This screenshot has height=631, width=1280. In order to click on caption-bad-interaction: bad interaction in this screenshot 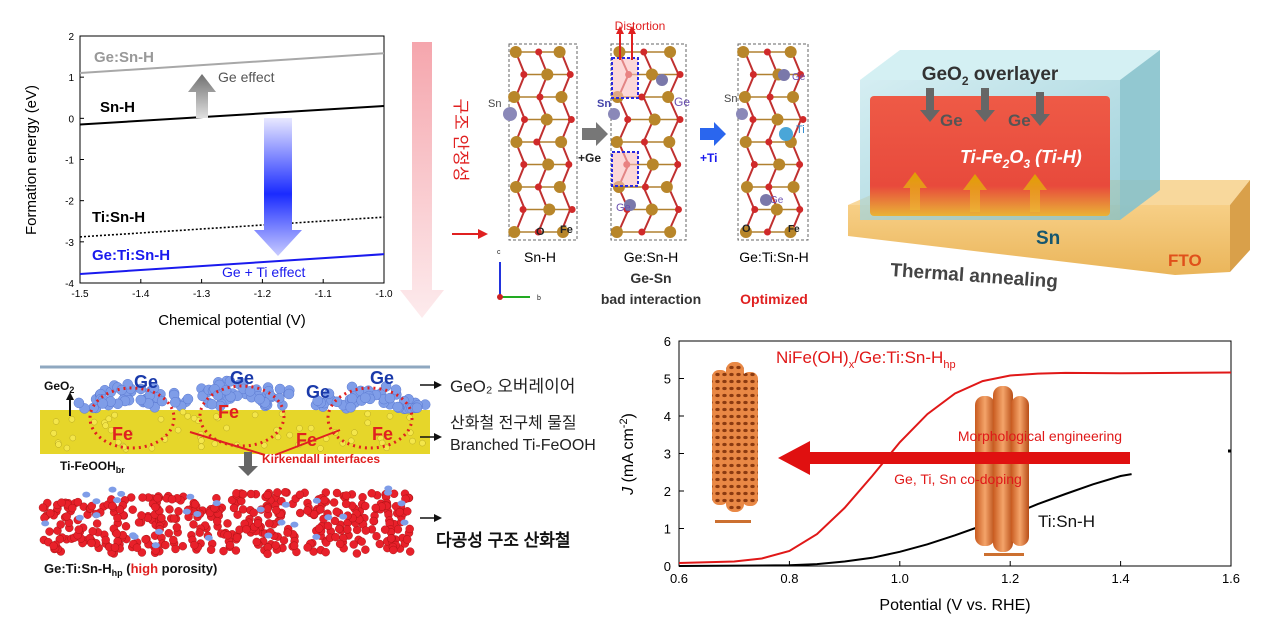, I will do `click(651, 299)`.